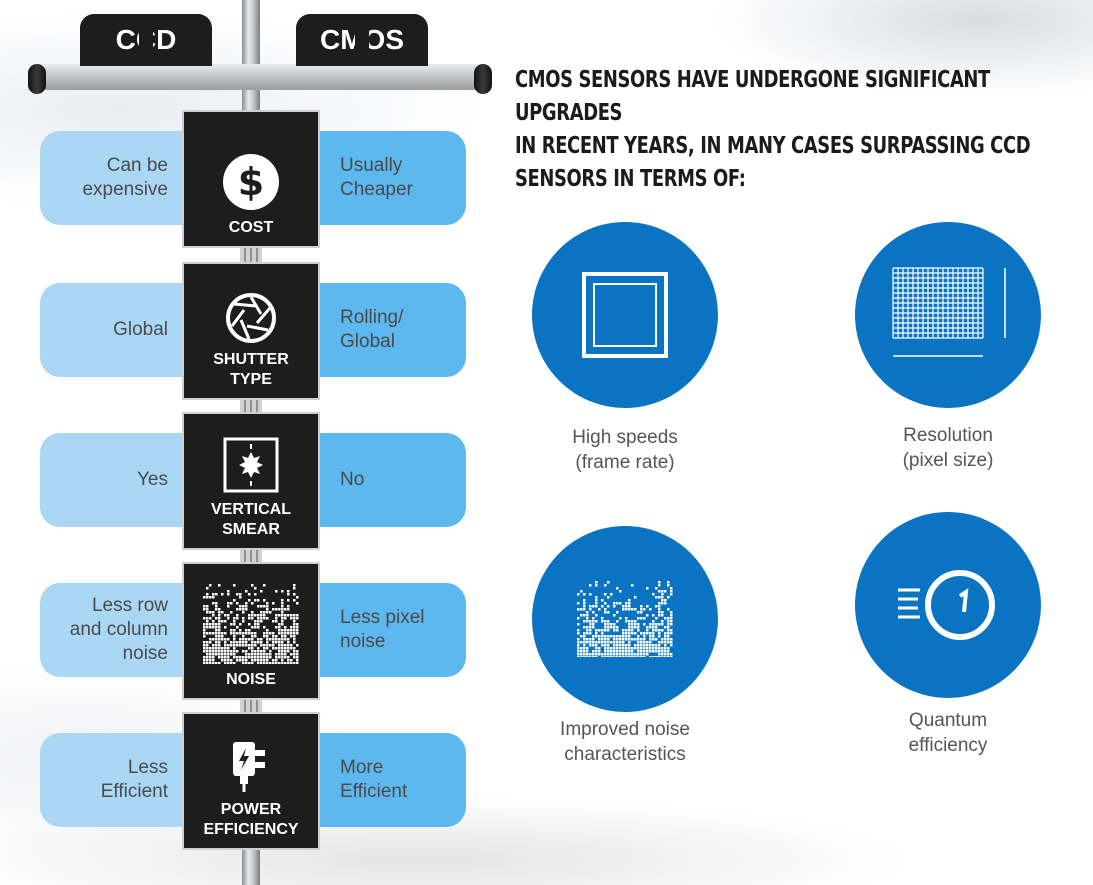 The height and width of the screenshot is (885, 1093). What do you see at coordinates (625, 742) in the screenshot?
I see `noise-caption: Improved noise characteristics` at bounding box center [625, 742].